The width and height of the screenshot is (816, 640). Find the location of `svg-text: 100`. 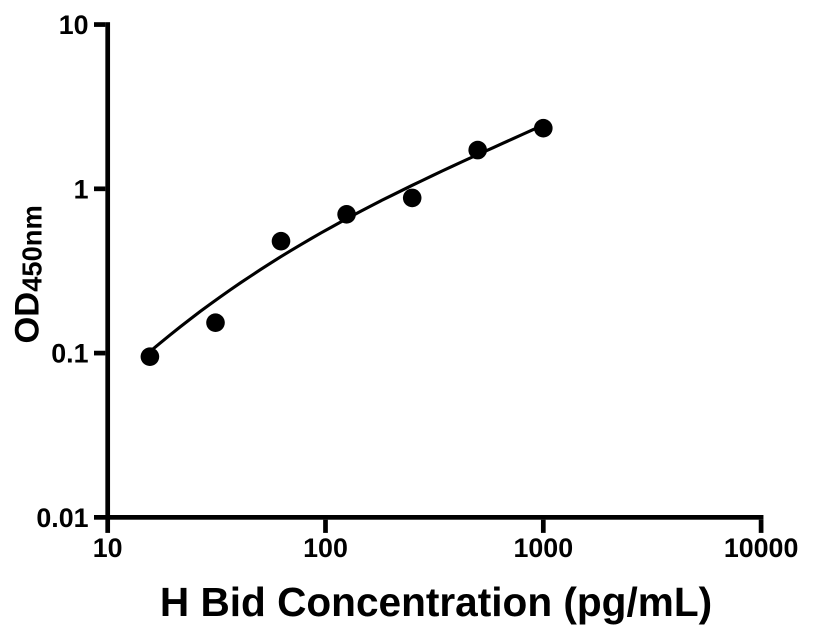

svg-text: 100 is located at coordinates (325, 548).